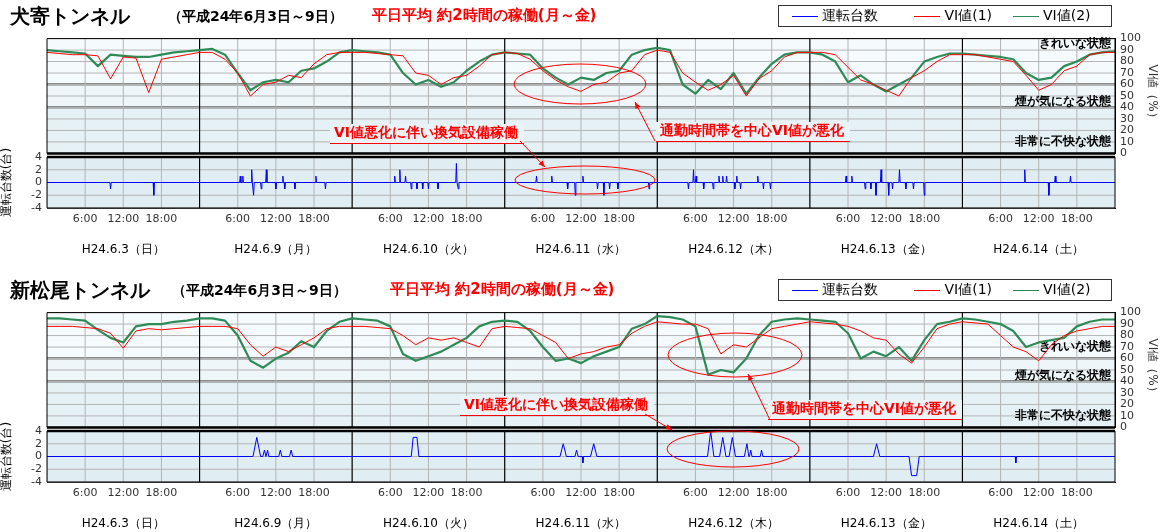  What do you see at coordinates (1075, 43) in the screenshot?
I see `band-label: きれいな状態` at bounding box center [1075, 43].